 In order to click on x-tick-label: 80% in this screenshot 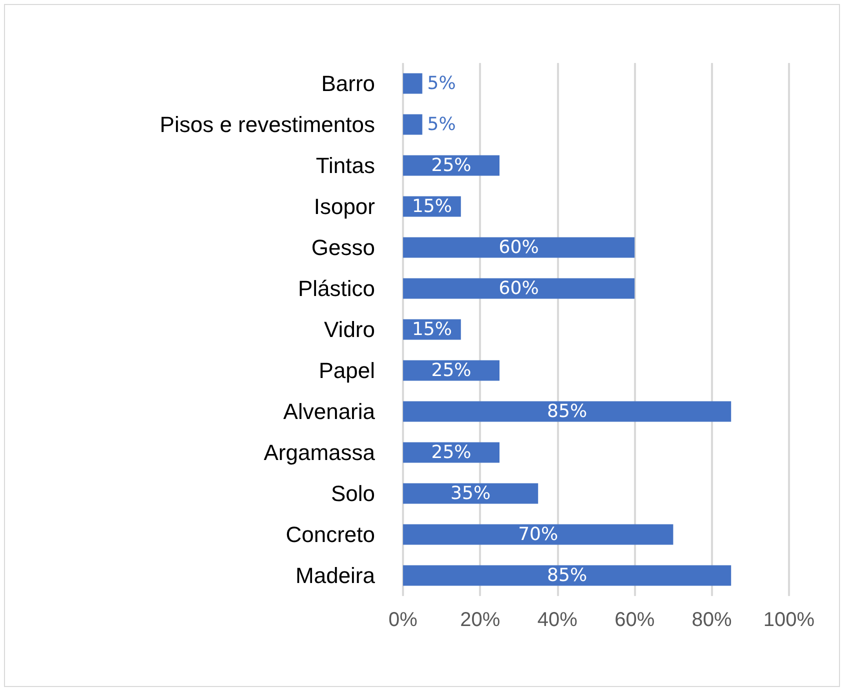, I will do `click(712, 620)`.